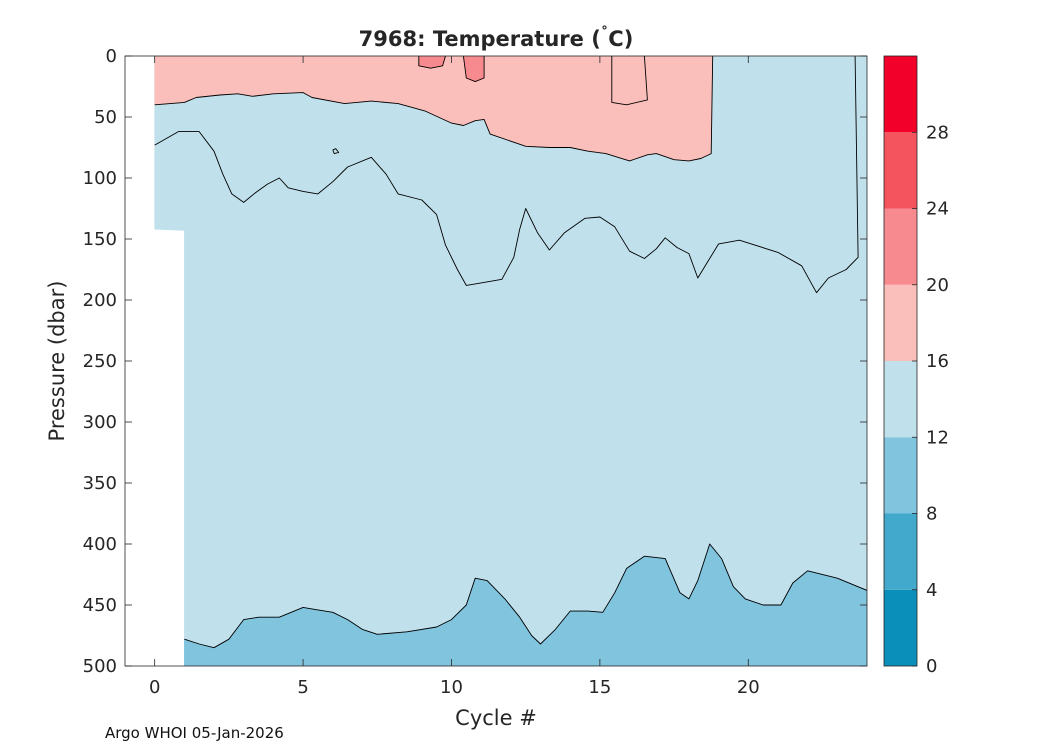 This screenshot has height=750, width=1050. Describe the element at coordinates (525, 596) in the screenshot. I see `contour-8-line` at that location.